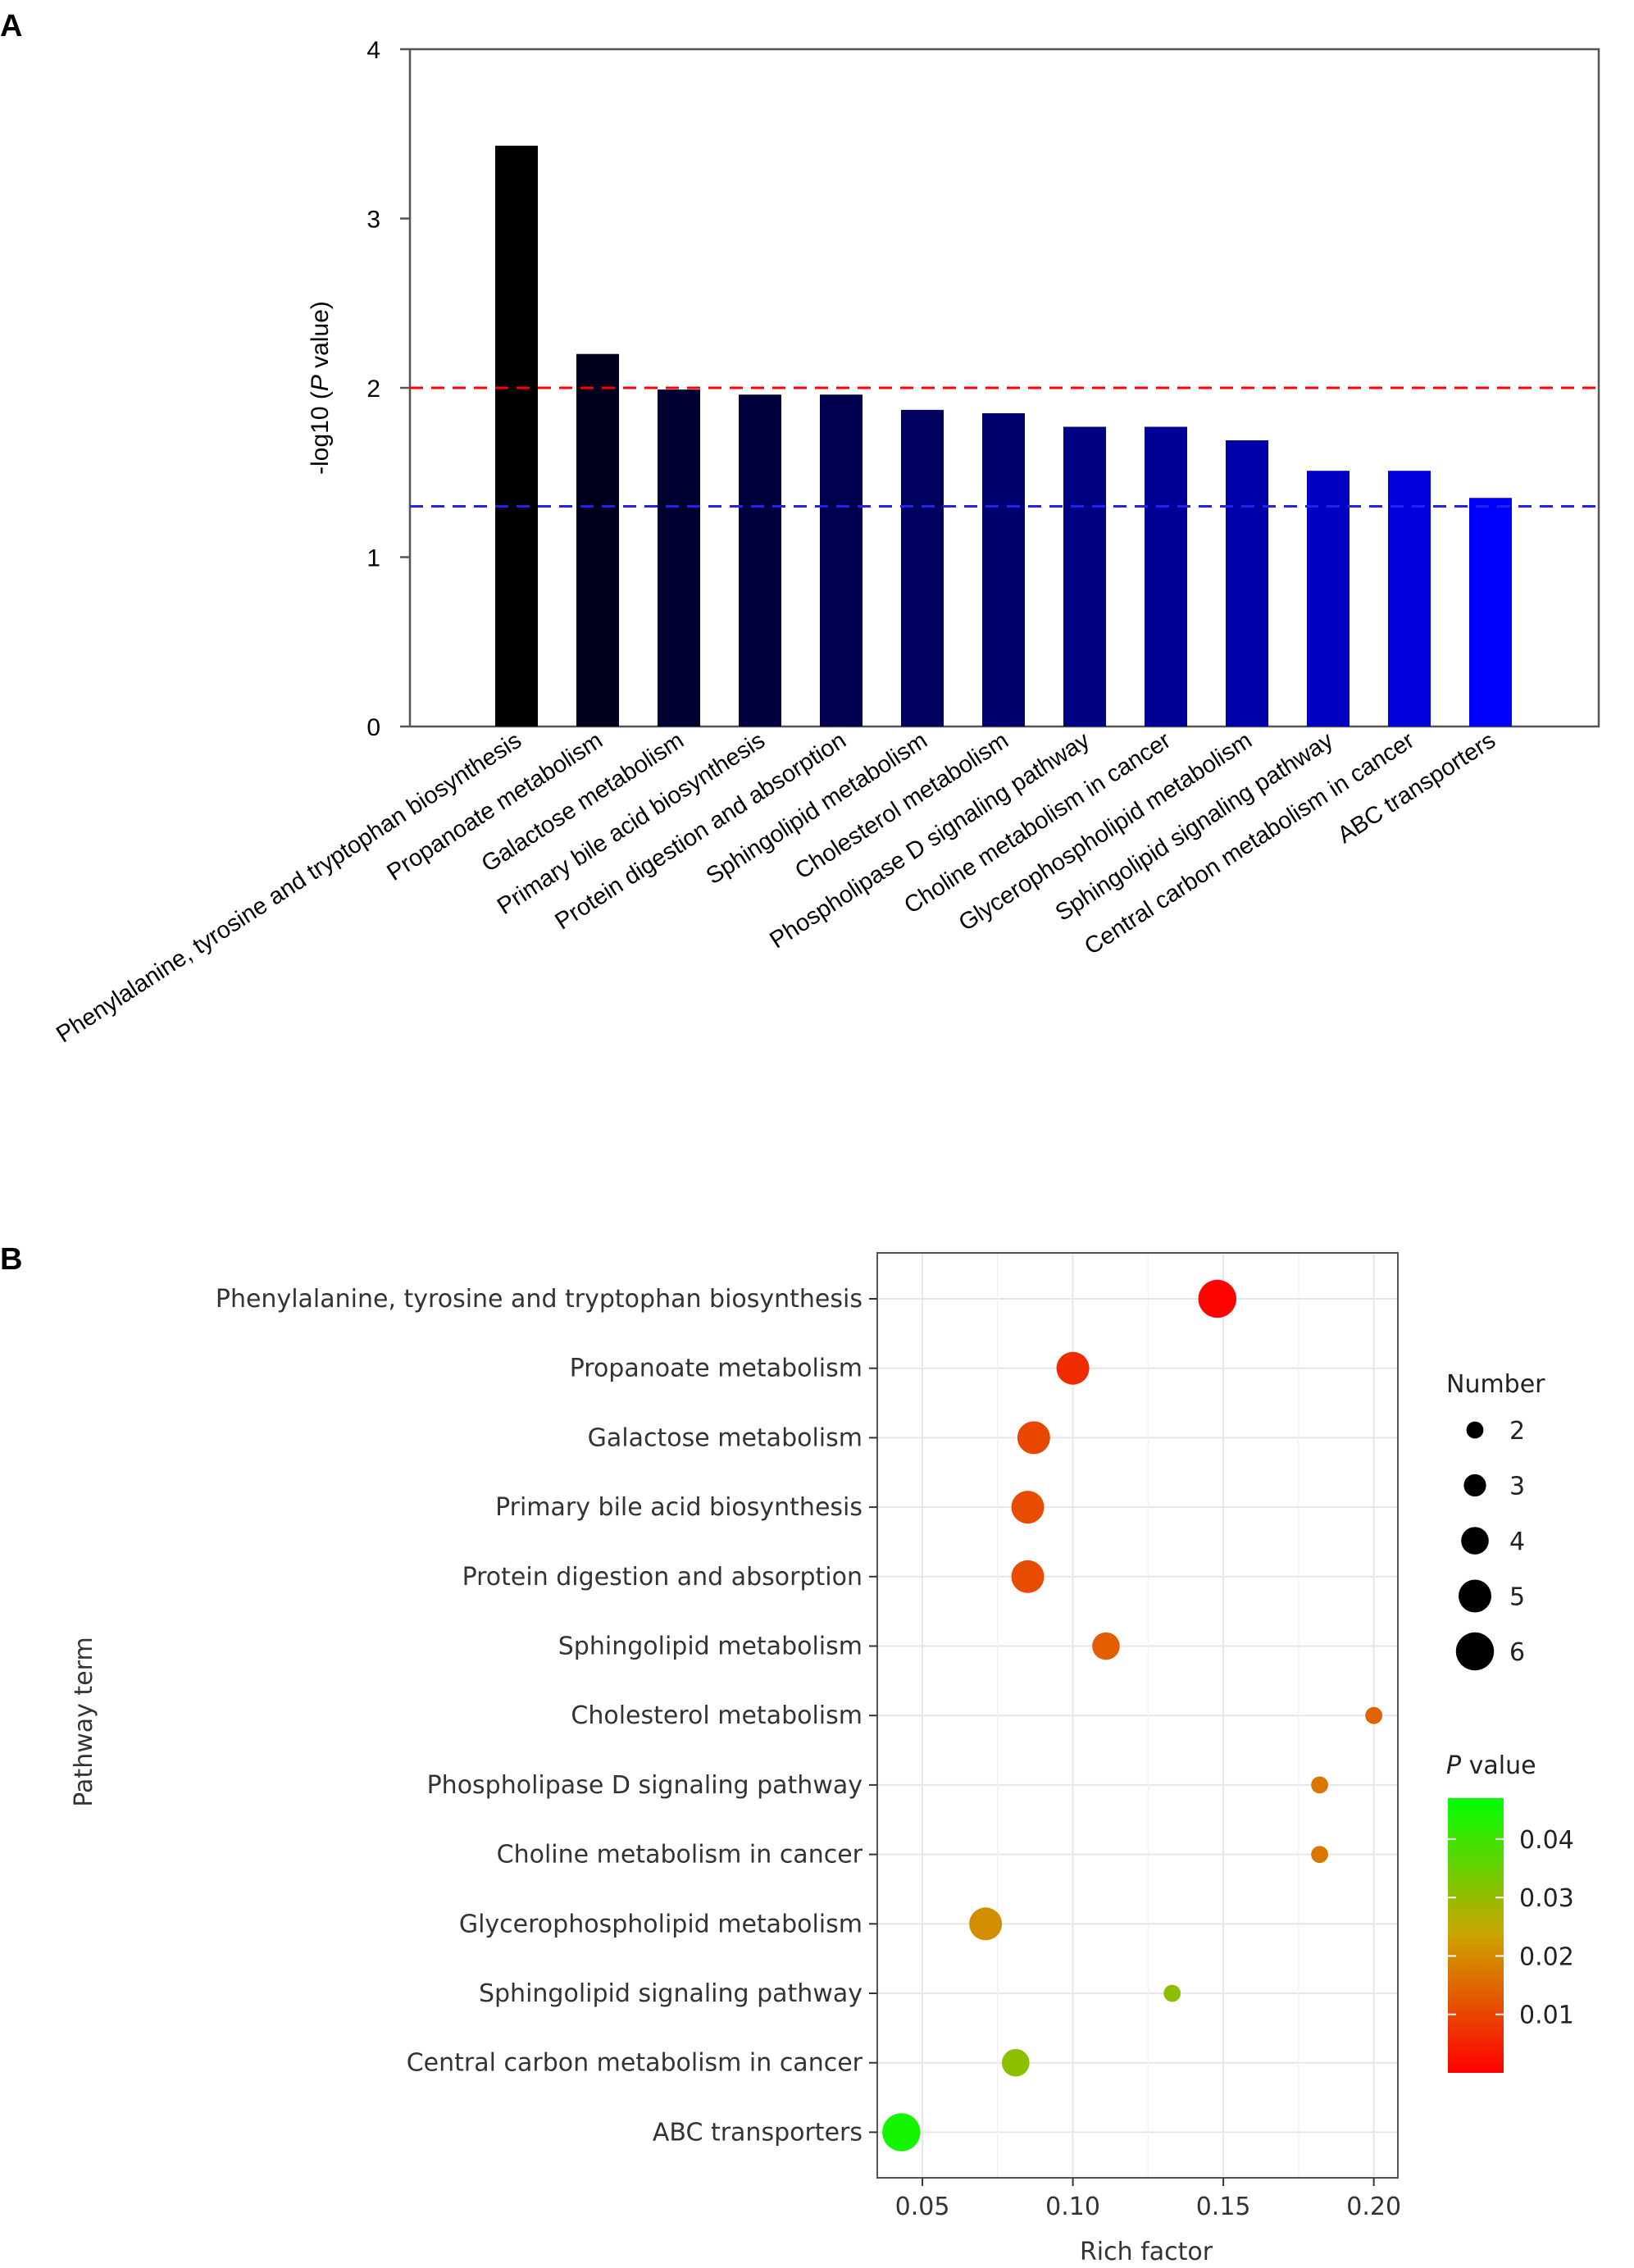 The image size is (1634, 2268). I want to click on panel-b-y-tick-label: Galactose metabolism, so click(725, 1437).